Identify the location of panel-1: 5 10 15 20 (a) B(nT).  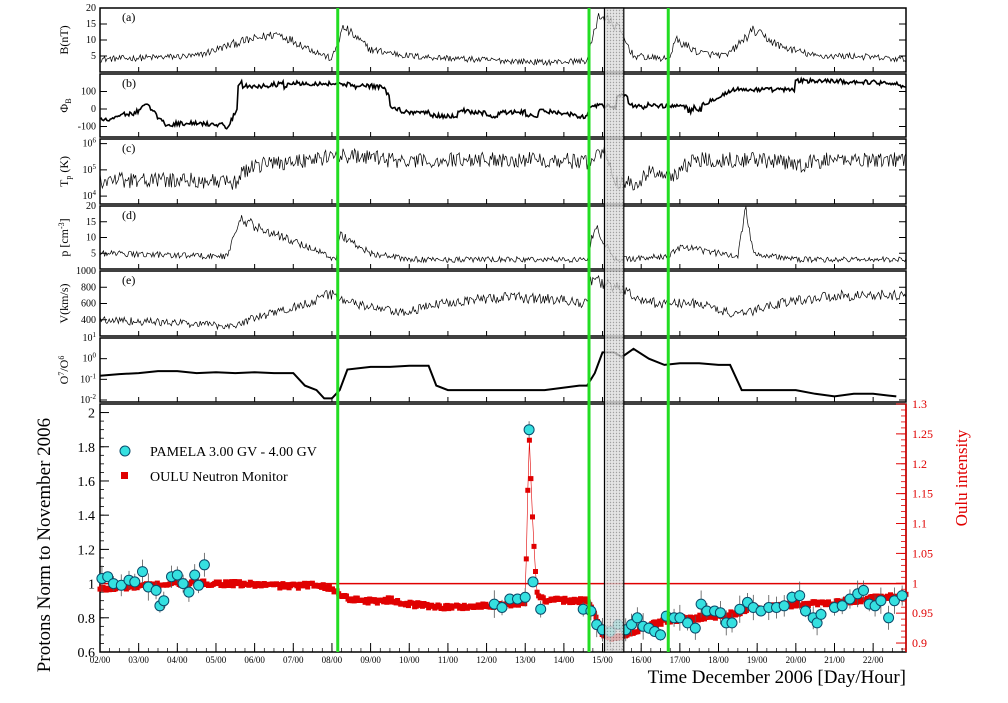
(482, 38).